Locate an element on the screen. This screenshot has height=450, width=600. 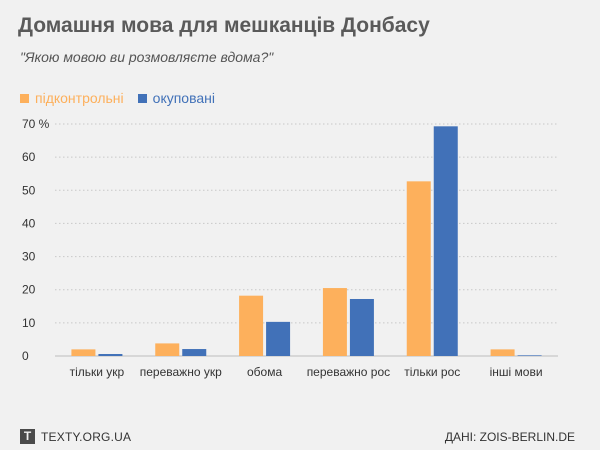
legend-label-controlled: підконтрольні is located at coordinates (79, 98).